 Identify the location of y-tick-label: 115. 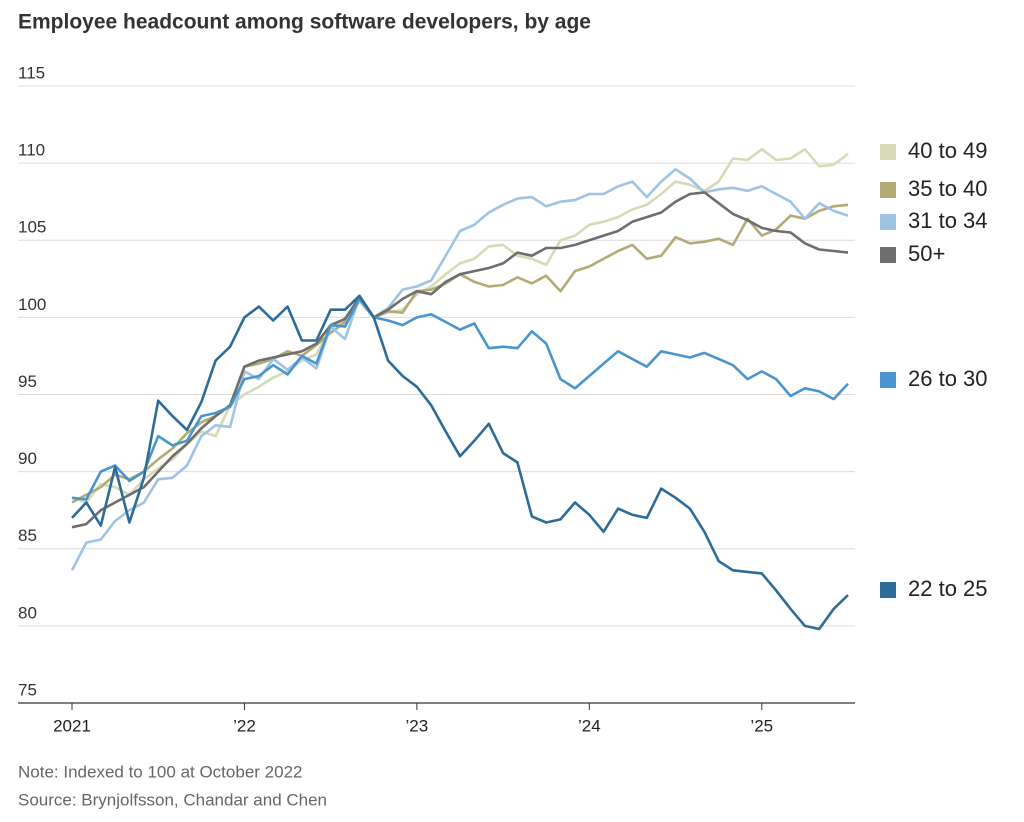
(31, 72).